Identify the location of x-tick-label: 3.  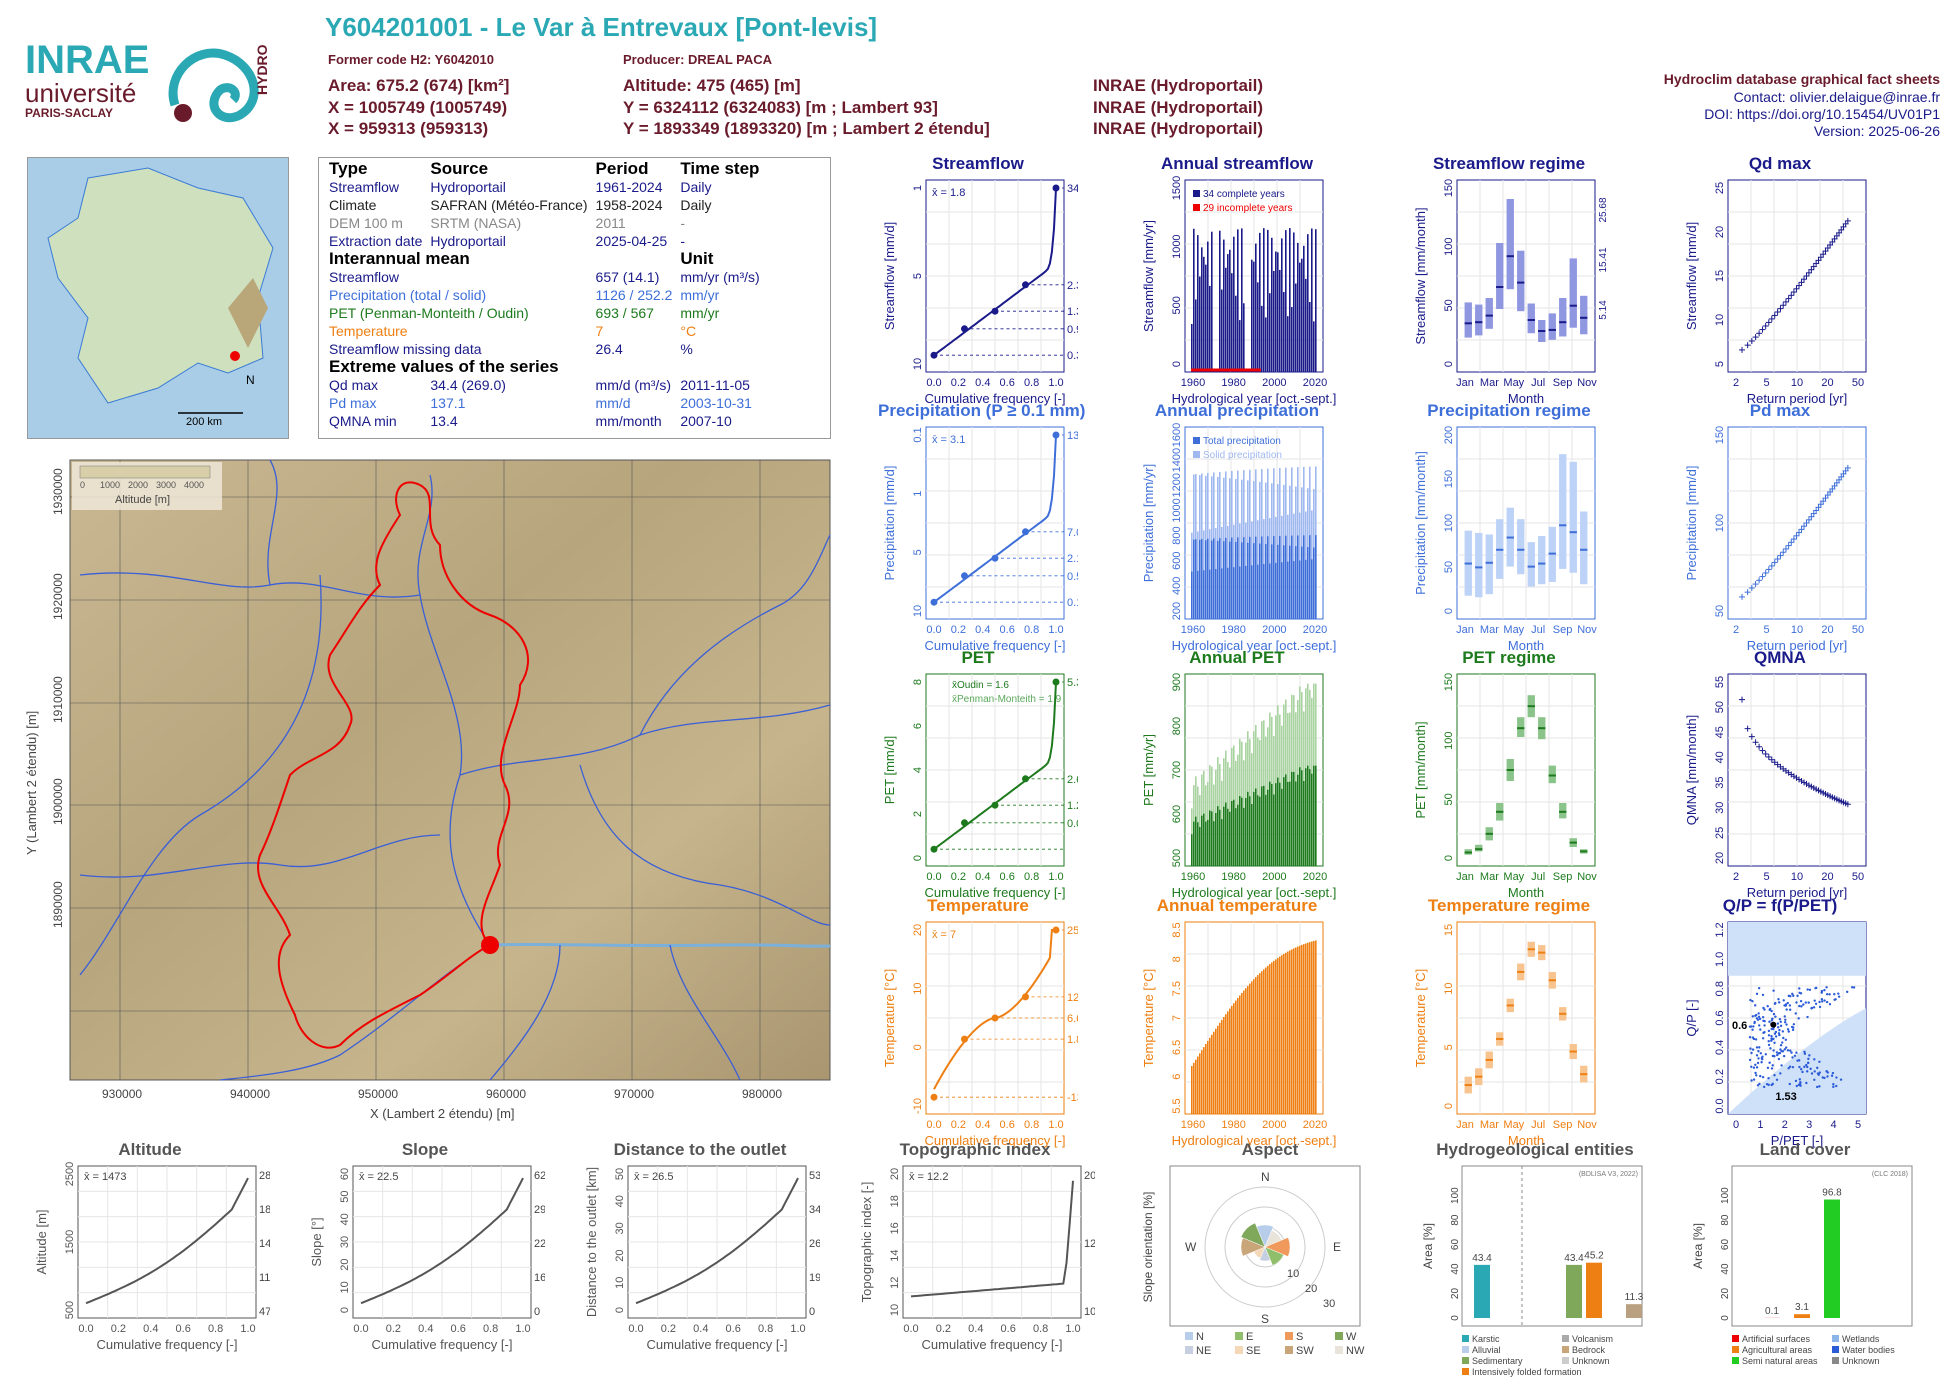
(1809, 1125).